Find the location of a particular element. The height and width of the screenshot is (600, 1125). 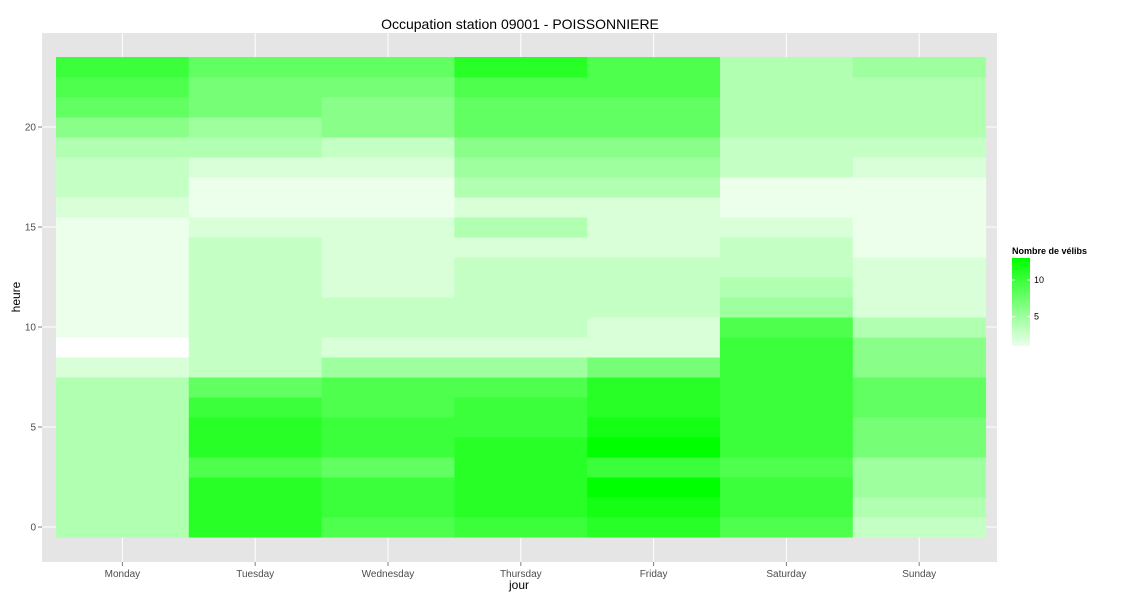

legend-title: Nombre de vélibs is located at coordinates (1049, 251).